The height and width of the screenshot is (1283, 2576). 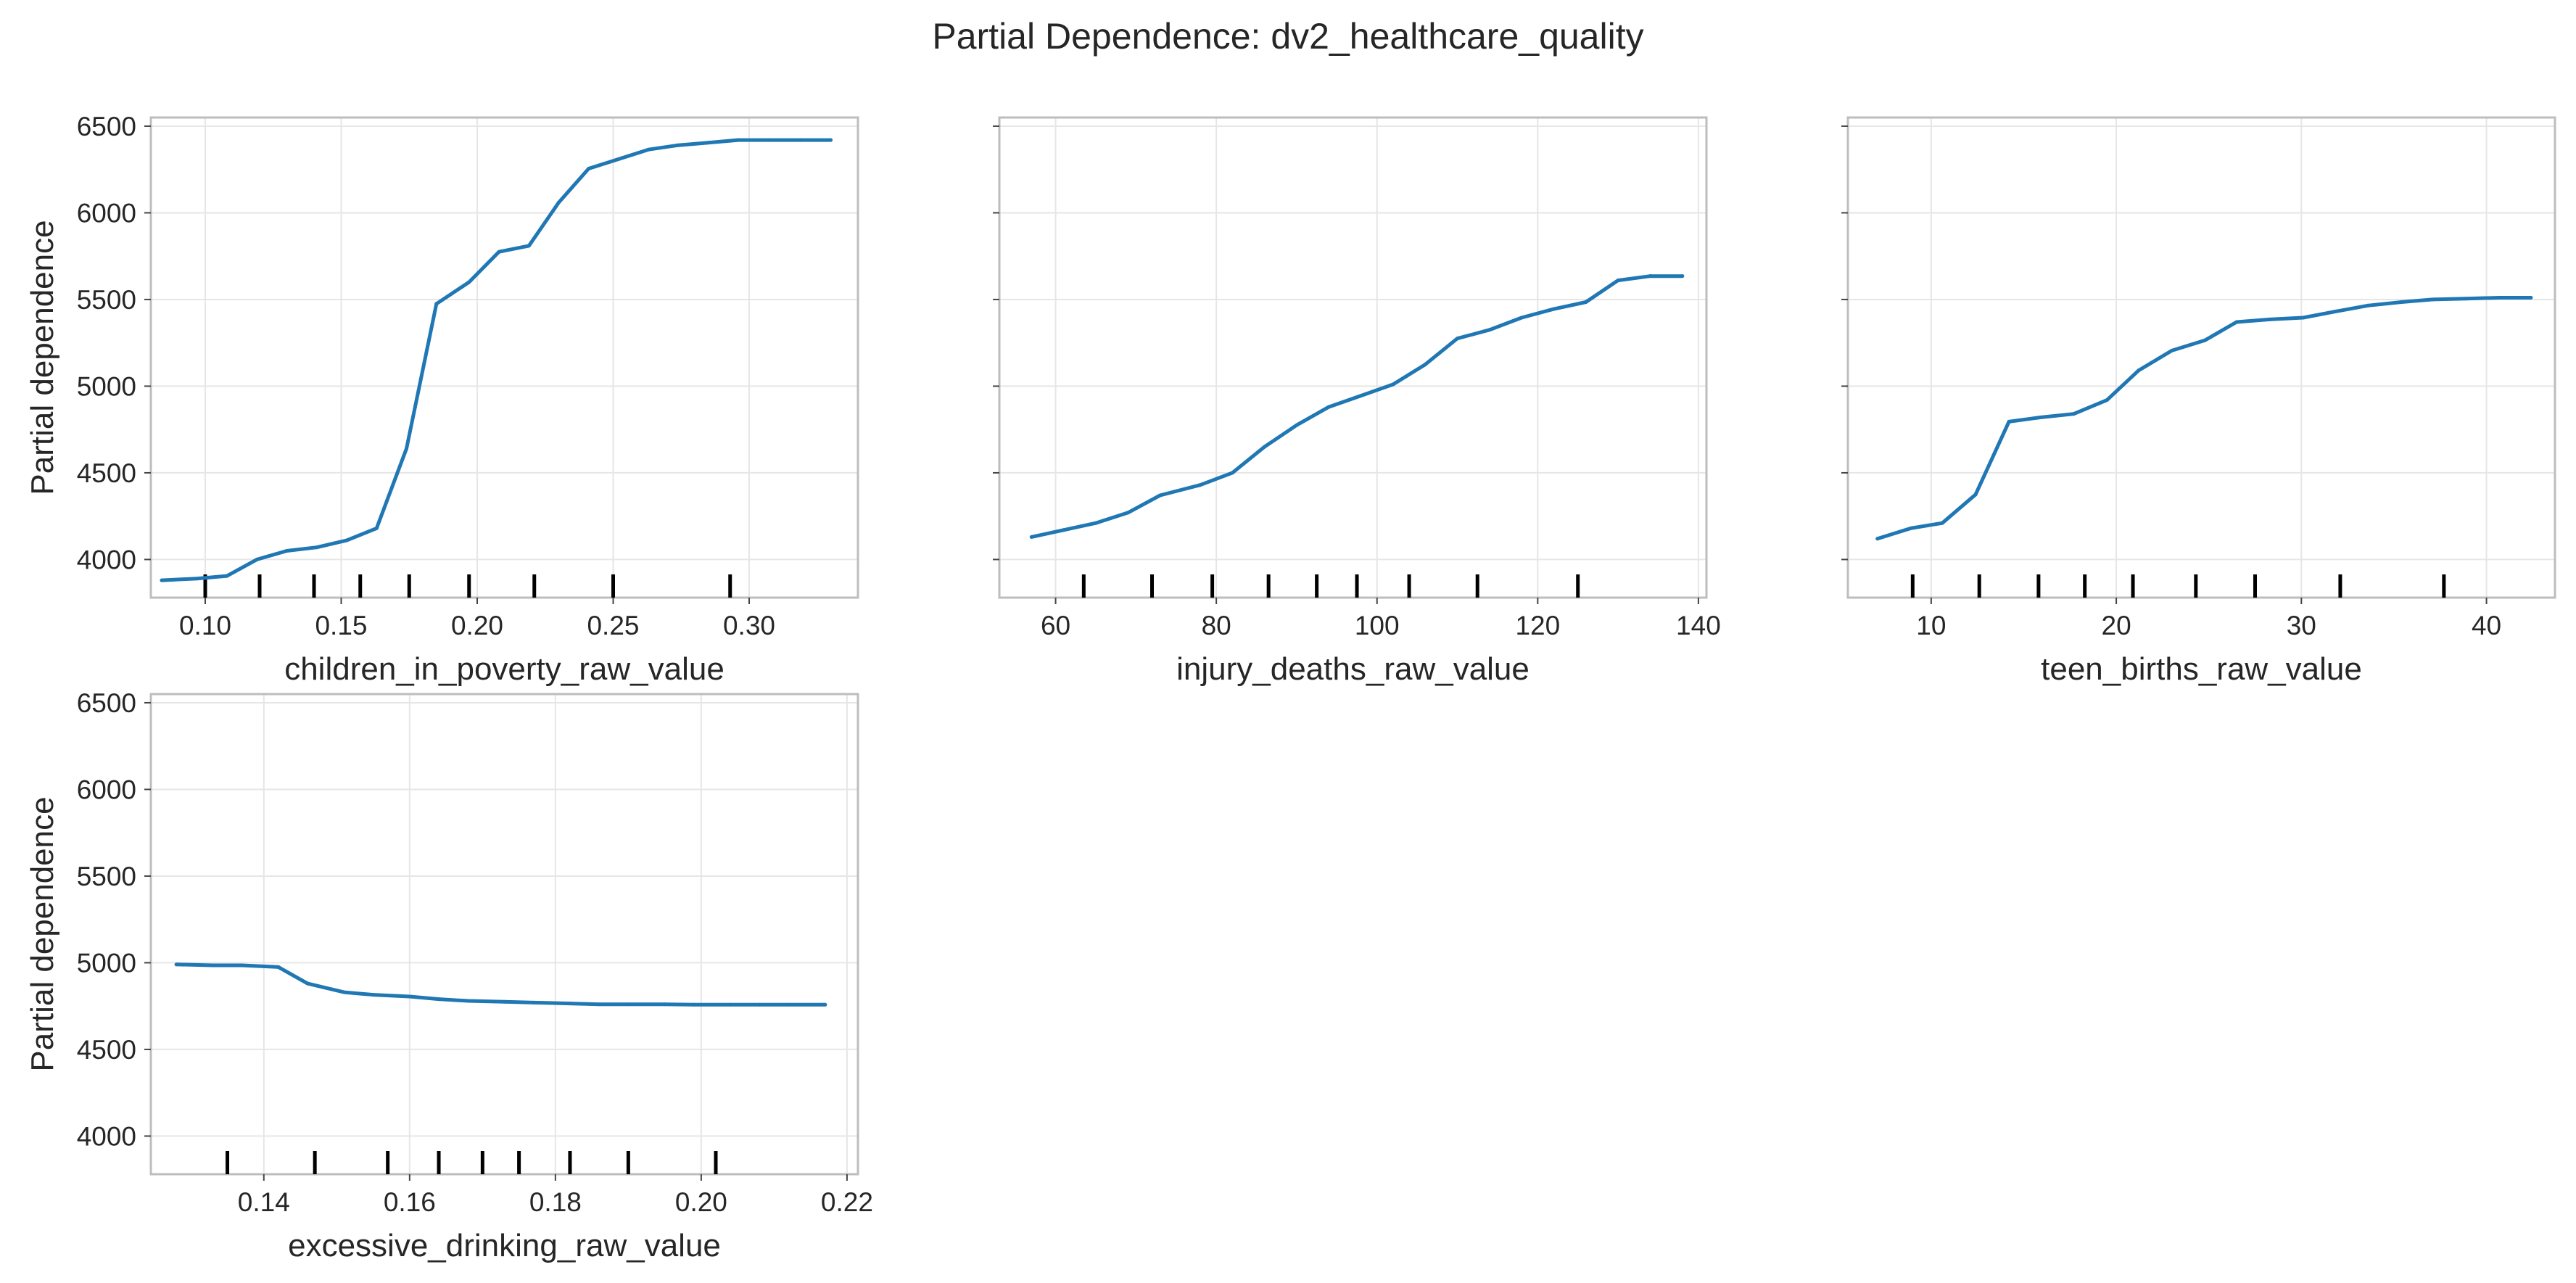 I want to click on x-axis-label: children_in_poverty_raw_value, so click(x=504, y=669).